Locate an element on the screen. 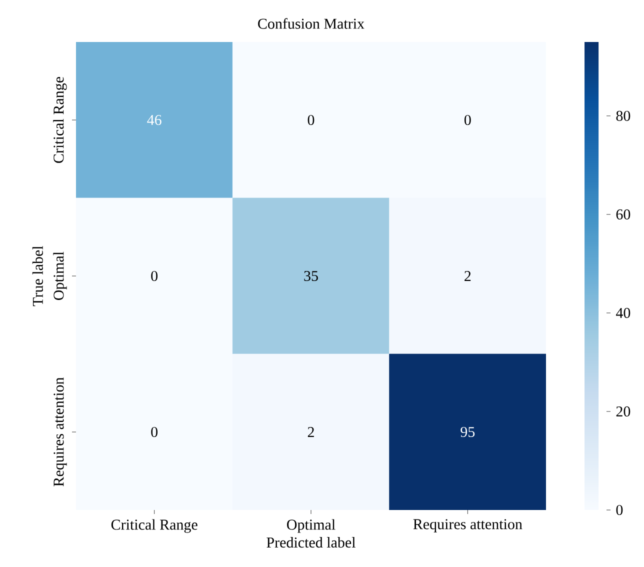 The image size is (644, 567). x-tick-label: Critical Range is located at coordinates (154, 526).